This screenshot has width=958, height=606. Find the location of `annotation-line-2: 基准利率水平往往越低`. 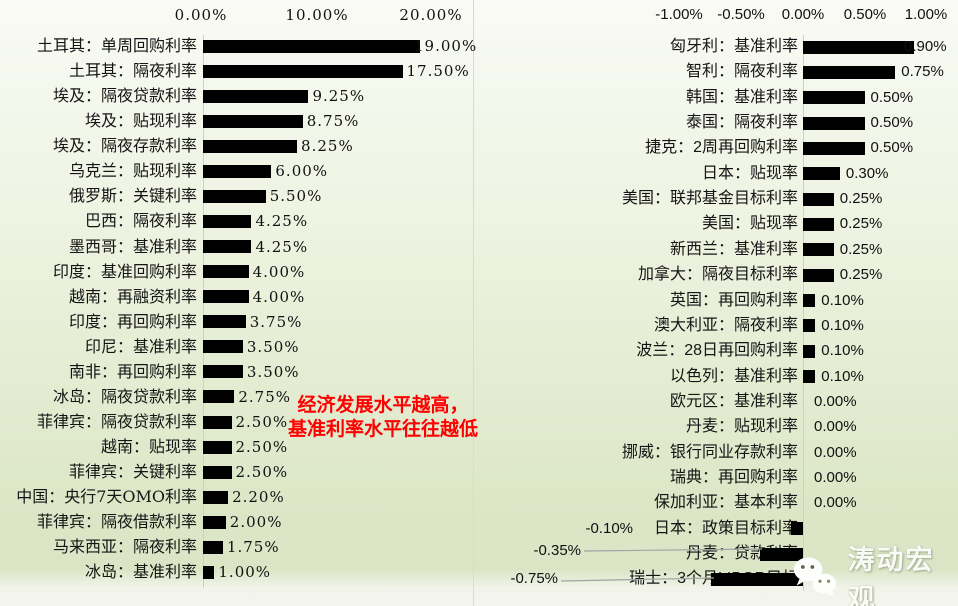

annotation-line-2: 基准利率水平往往越低 is located at coordinates (382, 429).